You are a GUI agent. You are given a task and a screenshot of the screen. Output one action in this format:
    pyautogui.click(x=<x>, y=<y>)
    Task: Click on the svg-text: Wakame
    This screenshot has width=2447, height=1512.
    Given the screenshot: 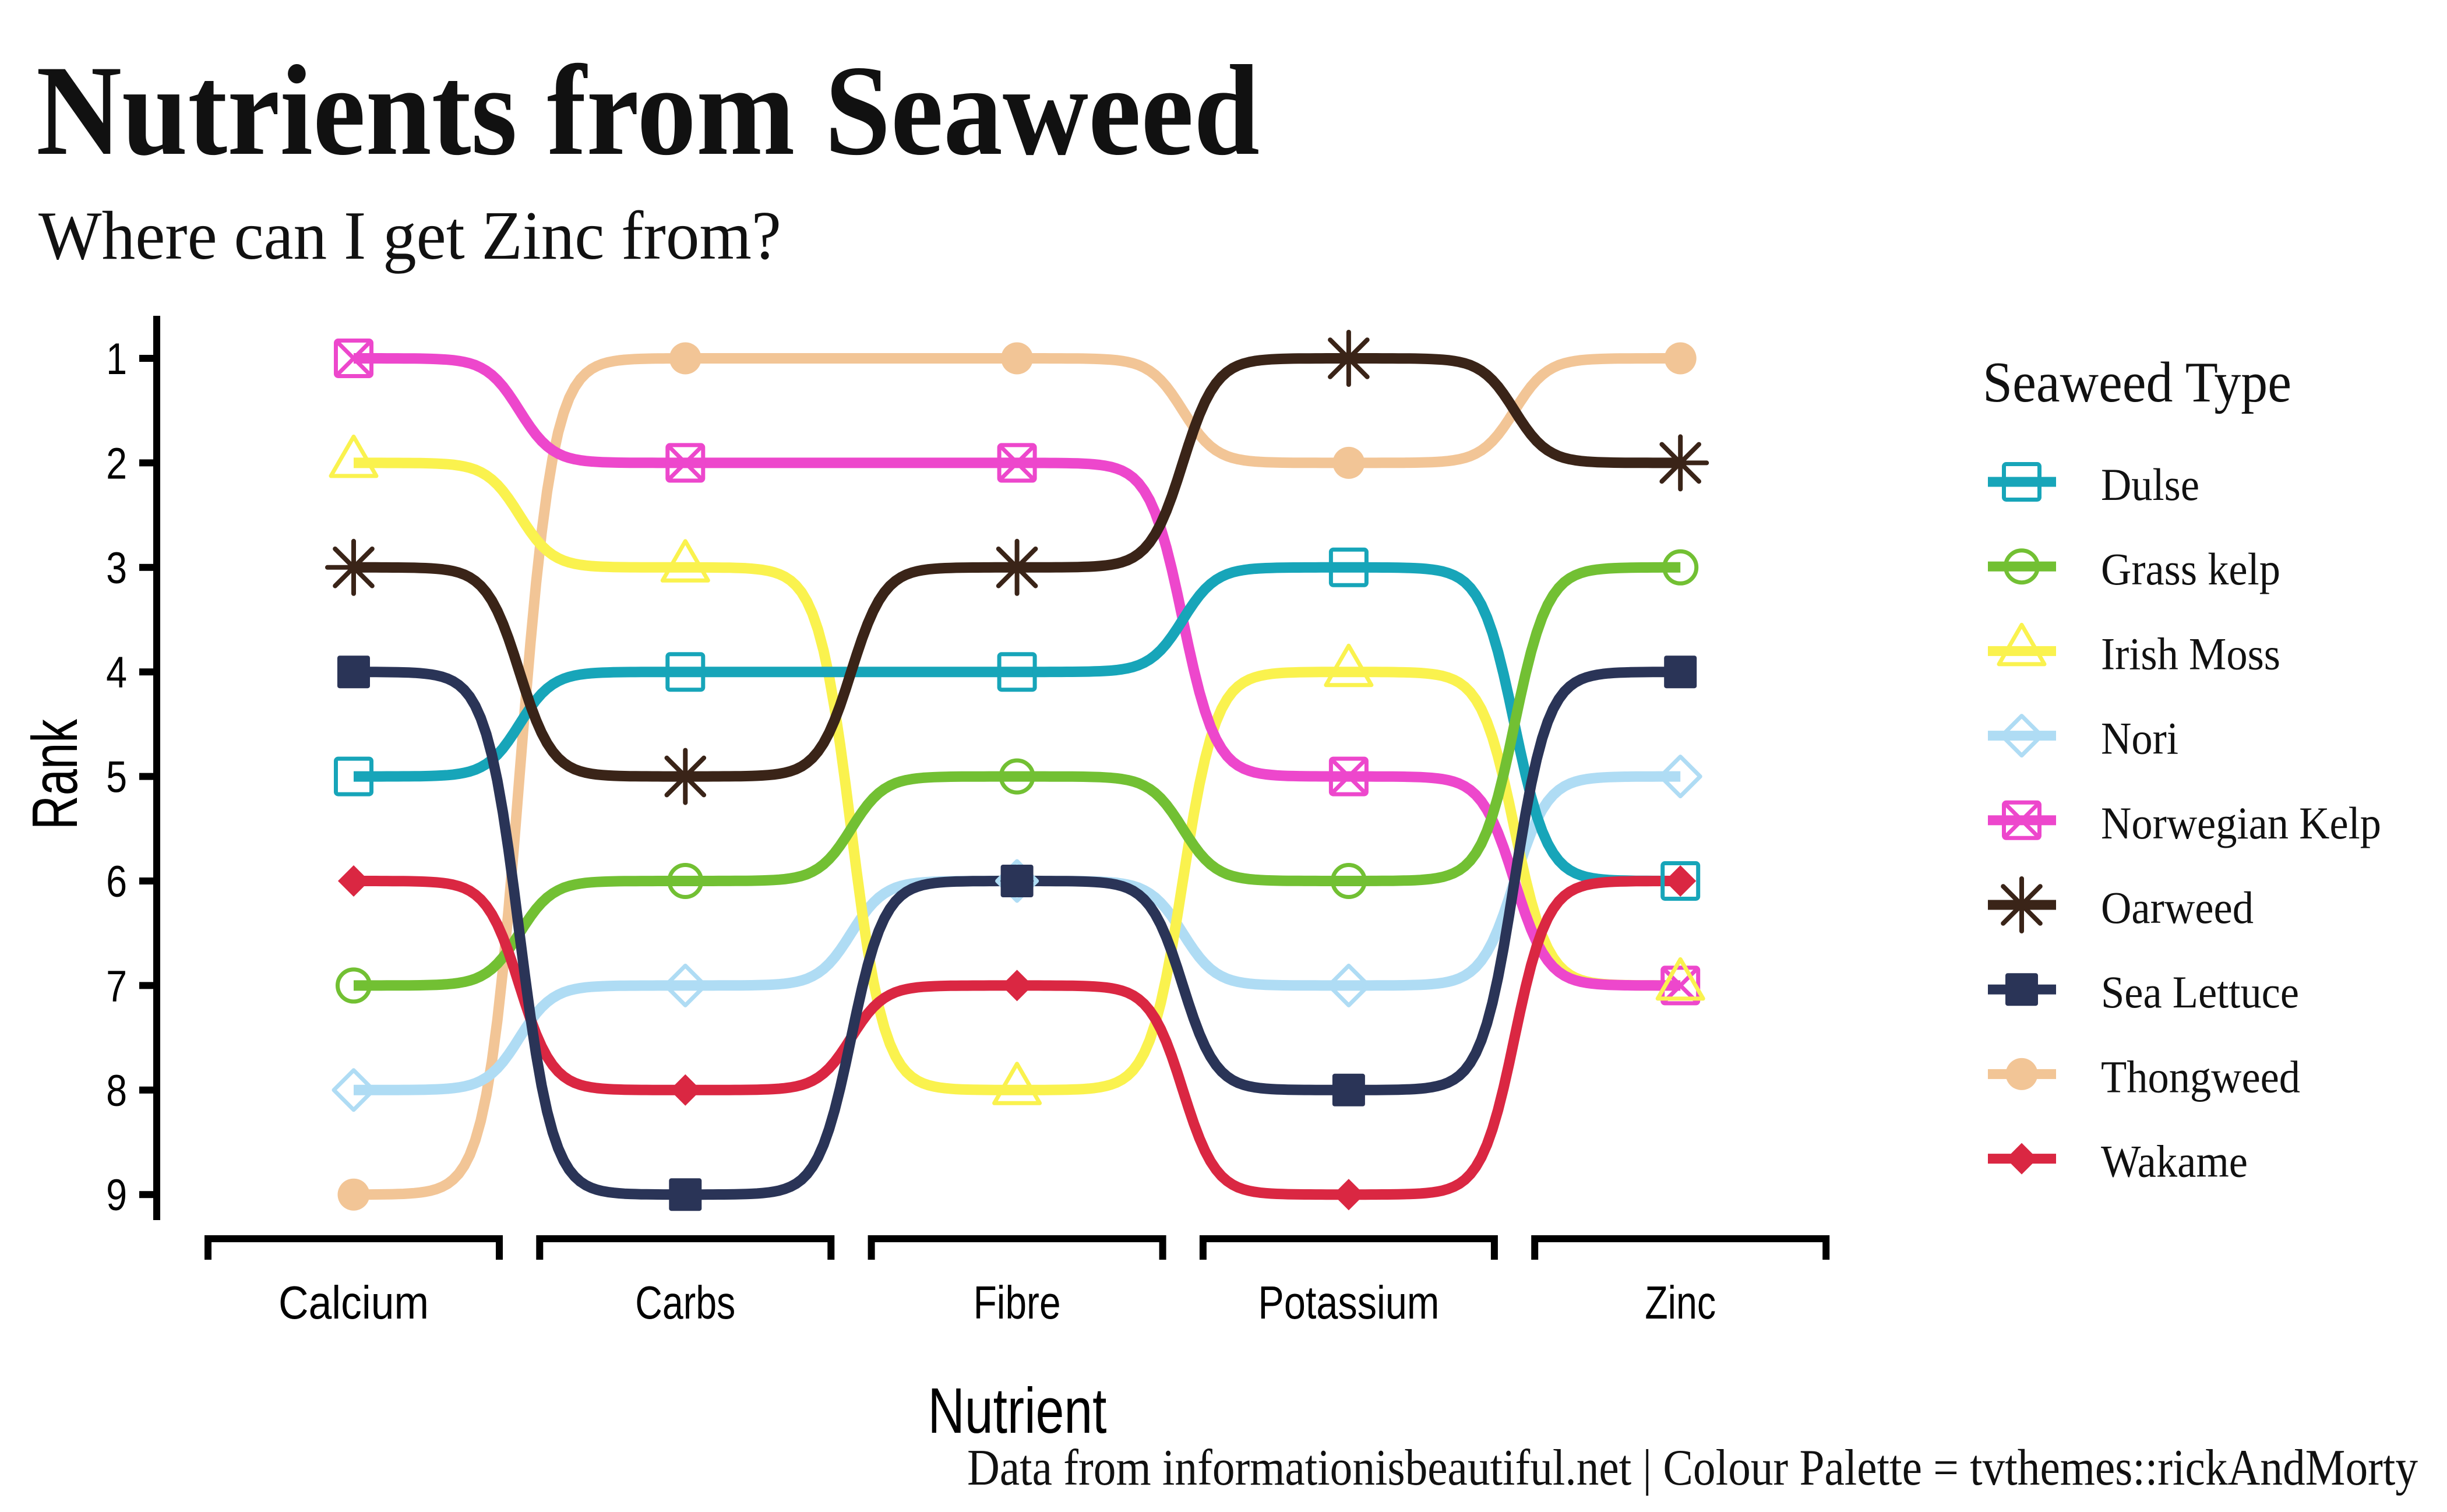 What is the action you would take?
    pyautogui.click(x=2174, y=1161)
    